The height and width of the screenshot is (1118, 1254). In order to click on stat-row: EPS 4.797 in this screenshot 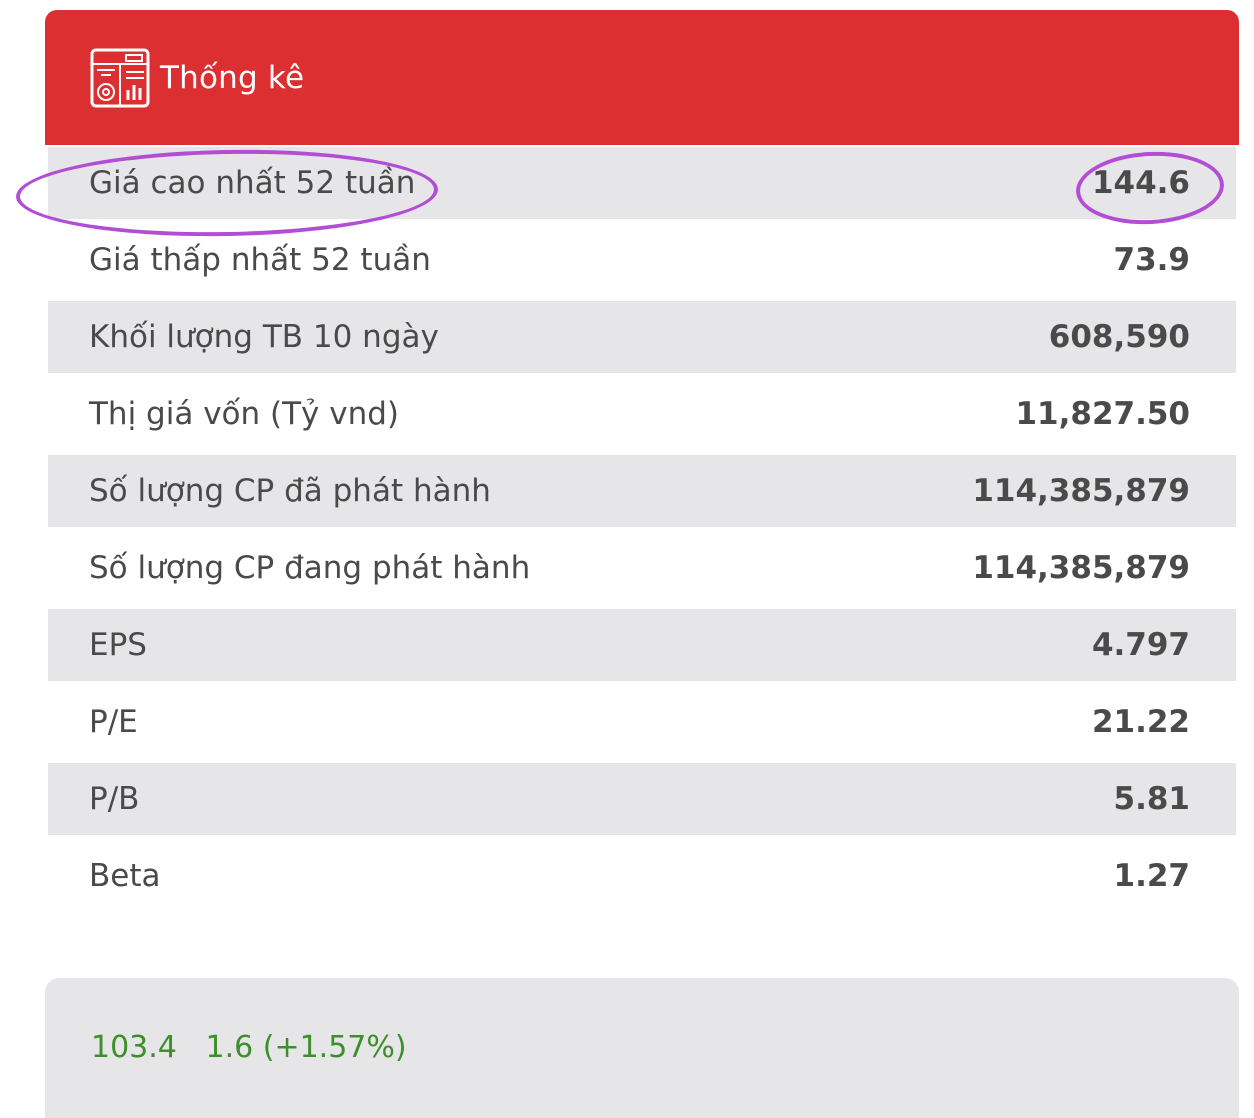, I will do `click(642, 645)`.